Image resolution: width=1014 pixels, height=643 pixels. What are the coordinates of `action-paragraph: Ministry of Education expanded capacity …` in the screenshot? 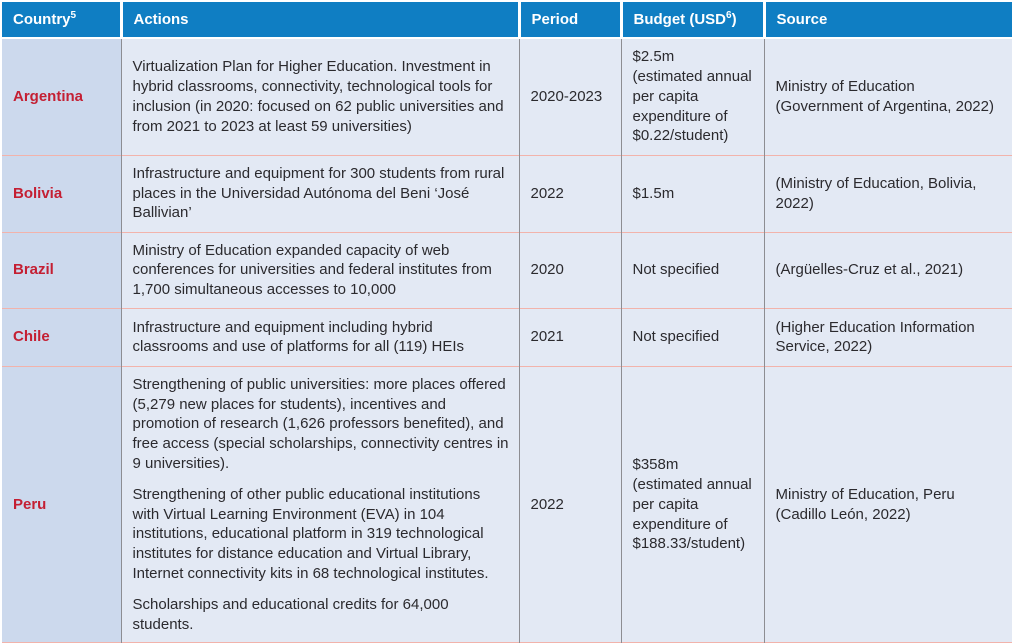 It's located at (312, 270).